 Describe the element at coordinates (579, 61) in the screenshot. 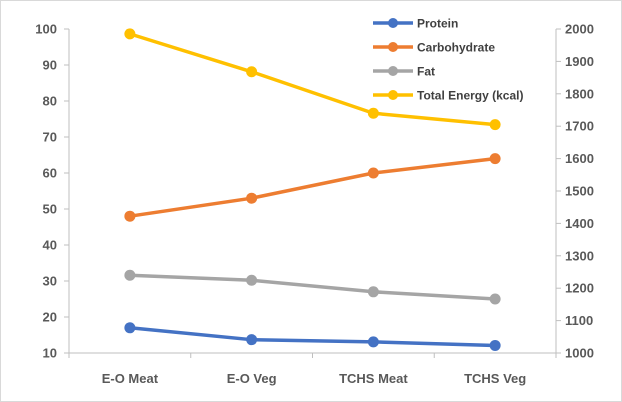

I see `right-axis-tick-label: 1900` at that location.